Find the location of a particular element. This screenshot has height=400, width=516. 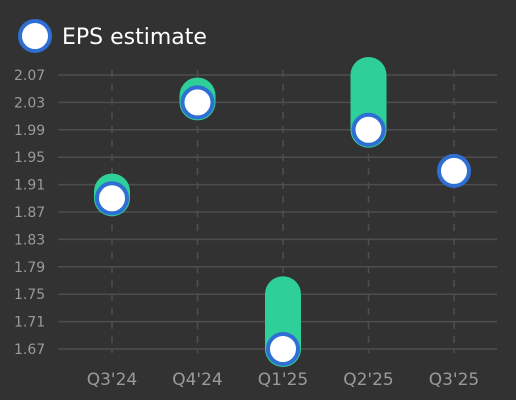

y-tick-label: 1.67 is located at coordinates (29, 350).